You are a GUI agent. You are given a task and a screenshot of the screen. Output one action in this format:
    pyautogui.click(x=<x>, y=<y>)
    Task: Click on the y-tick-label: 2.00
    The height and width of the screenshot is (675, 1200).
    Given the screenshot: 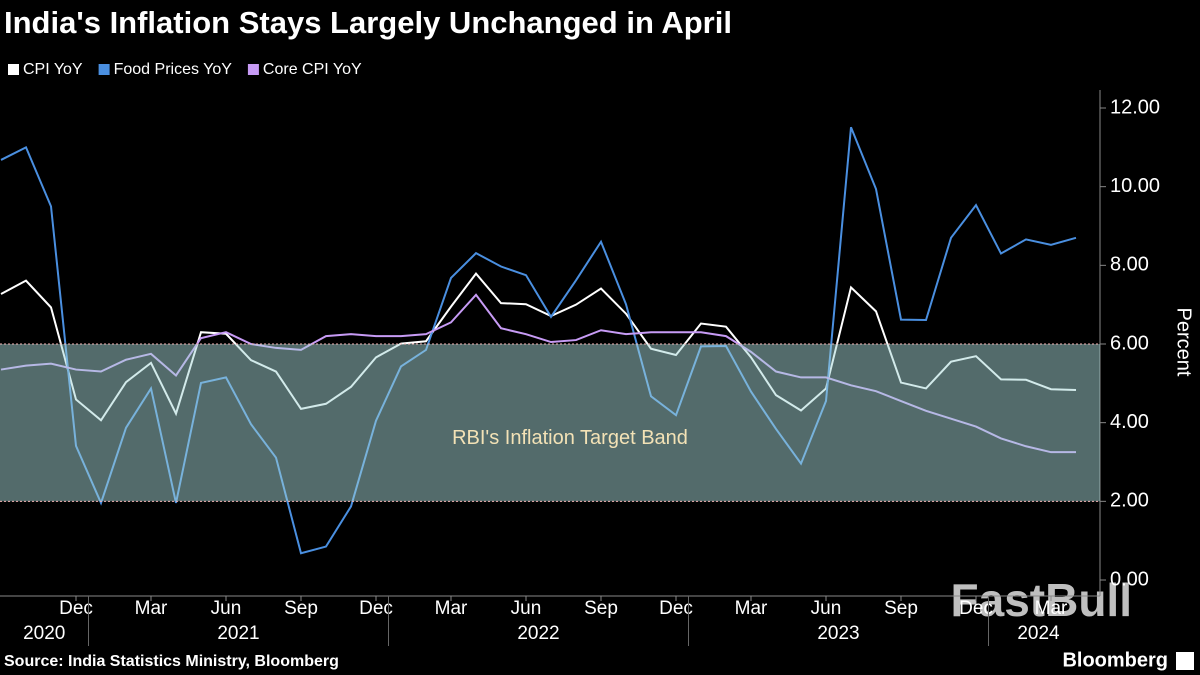 What is the action you would take?
    pyautogui.click(x=1129, y=501)
    